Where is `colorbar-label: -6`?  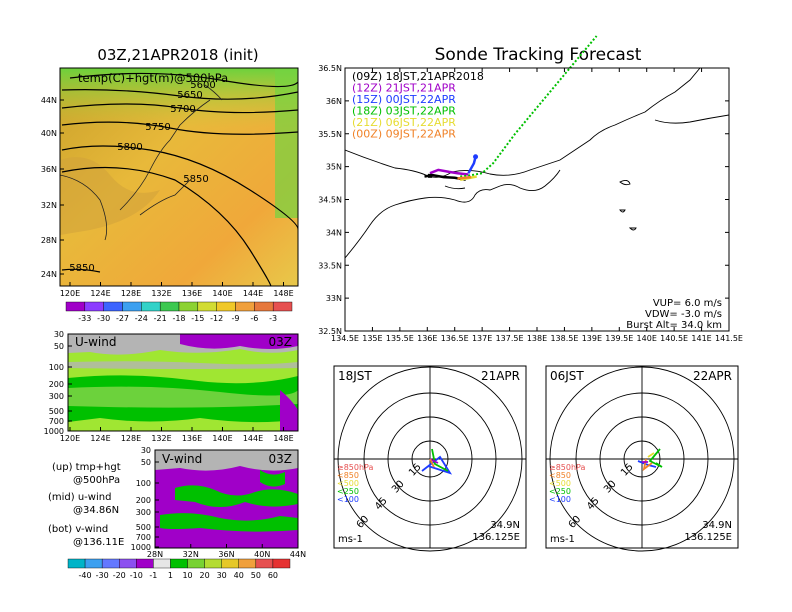
colorbar-label: -6 is located at coordinates (254, 318).